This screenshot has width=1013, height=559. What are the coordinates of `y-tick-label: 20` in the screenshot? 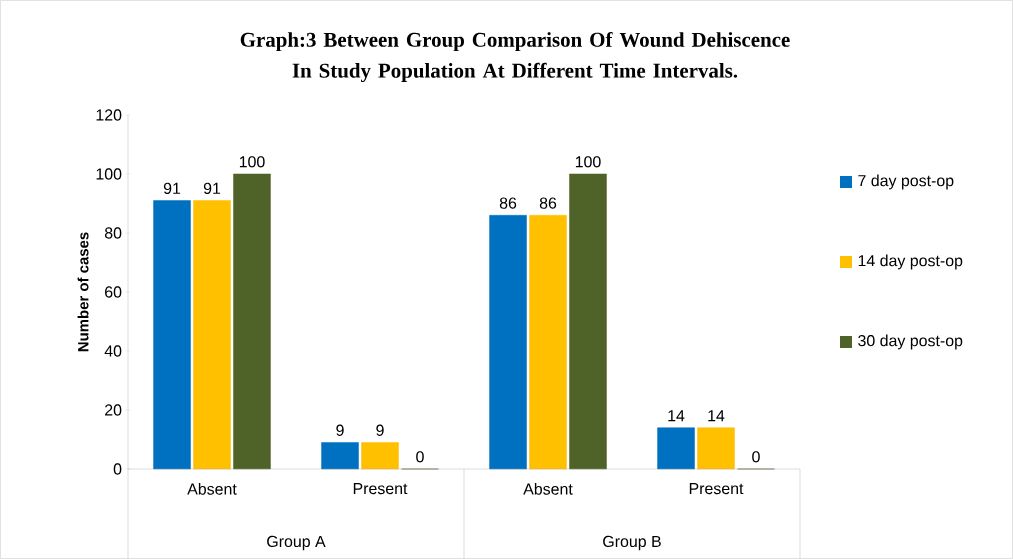 It's located at (113, 410).